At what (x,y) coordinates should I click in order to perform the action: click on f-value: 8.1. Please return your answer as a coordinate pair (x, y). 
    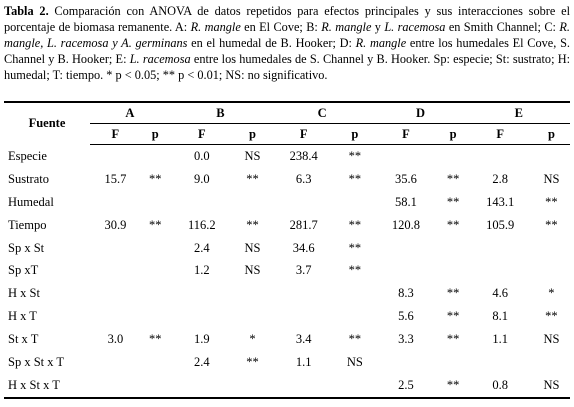
    Looking at the image, I should click on (500, 316).